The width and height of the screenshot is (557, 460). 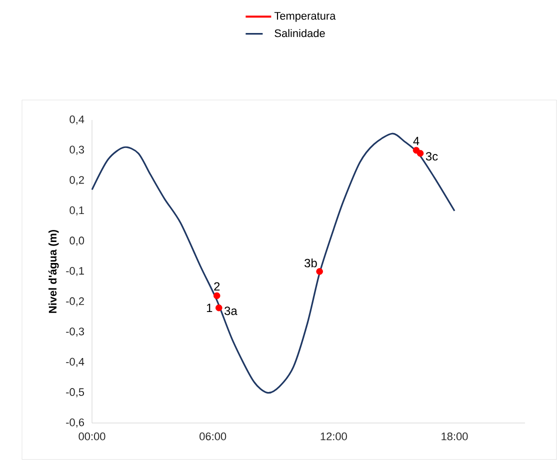 I want to click on y-tick-label: -0,1, so click(x=75, y=271).